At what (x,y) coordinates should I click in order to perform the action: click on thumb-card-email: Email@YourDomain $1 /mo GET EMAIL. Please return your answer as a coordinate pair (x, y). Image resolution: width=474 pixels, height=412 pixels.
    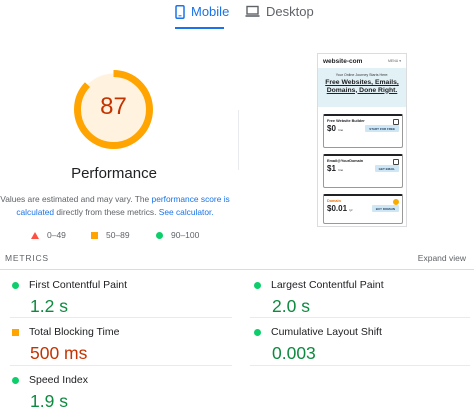
    Looking at the image, I should click on (363, 171).